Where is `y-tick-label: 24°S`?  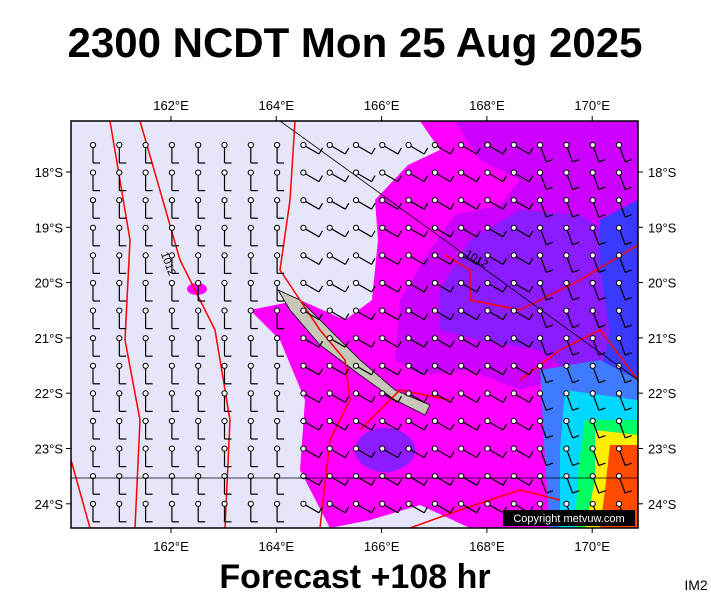 y-tick-label: 24°S is located at coordinates (662, 504).